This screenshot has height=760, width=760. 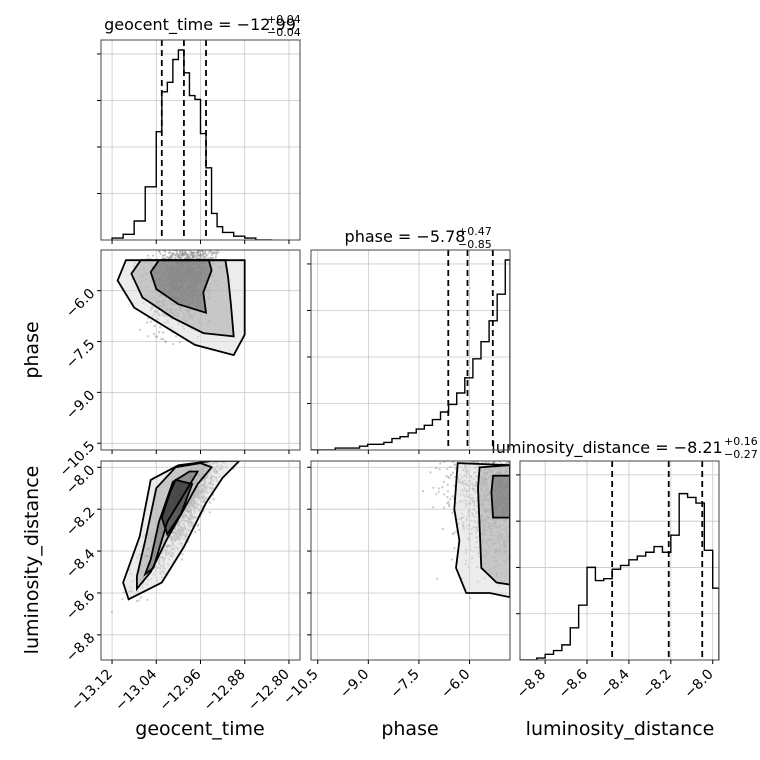 What do you see at coordinates (531, 683) in the screenshot?
I see `tick-label-x-luminosity_distance: −8.8` at bounding box center [531, 683].